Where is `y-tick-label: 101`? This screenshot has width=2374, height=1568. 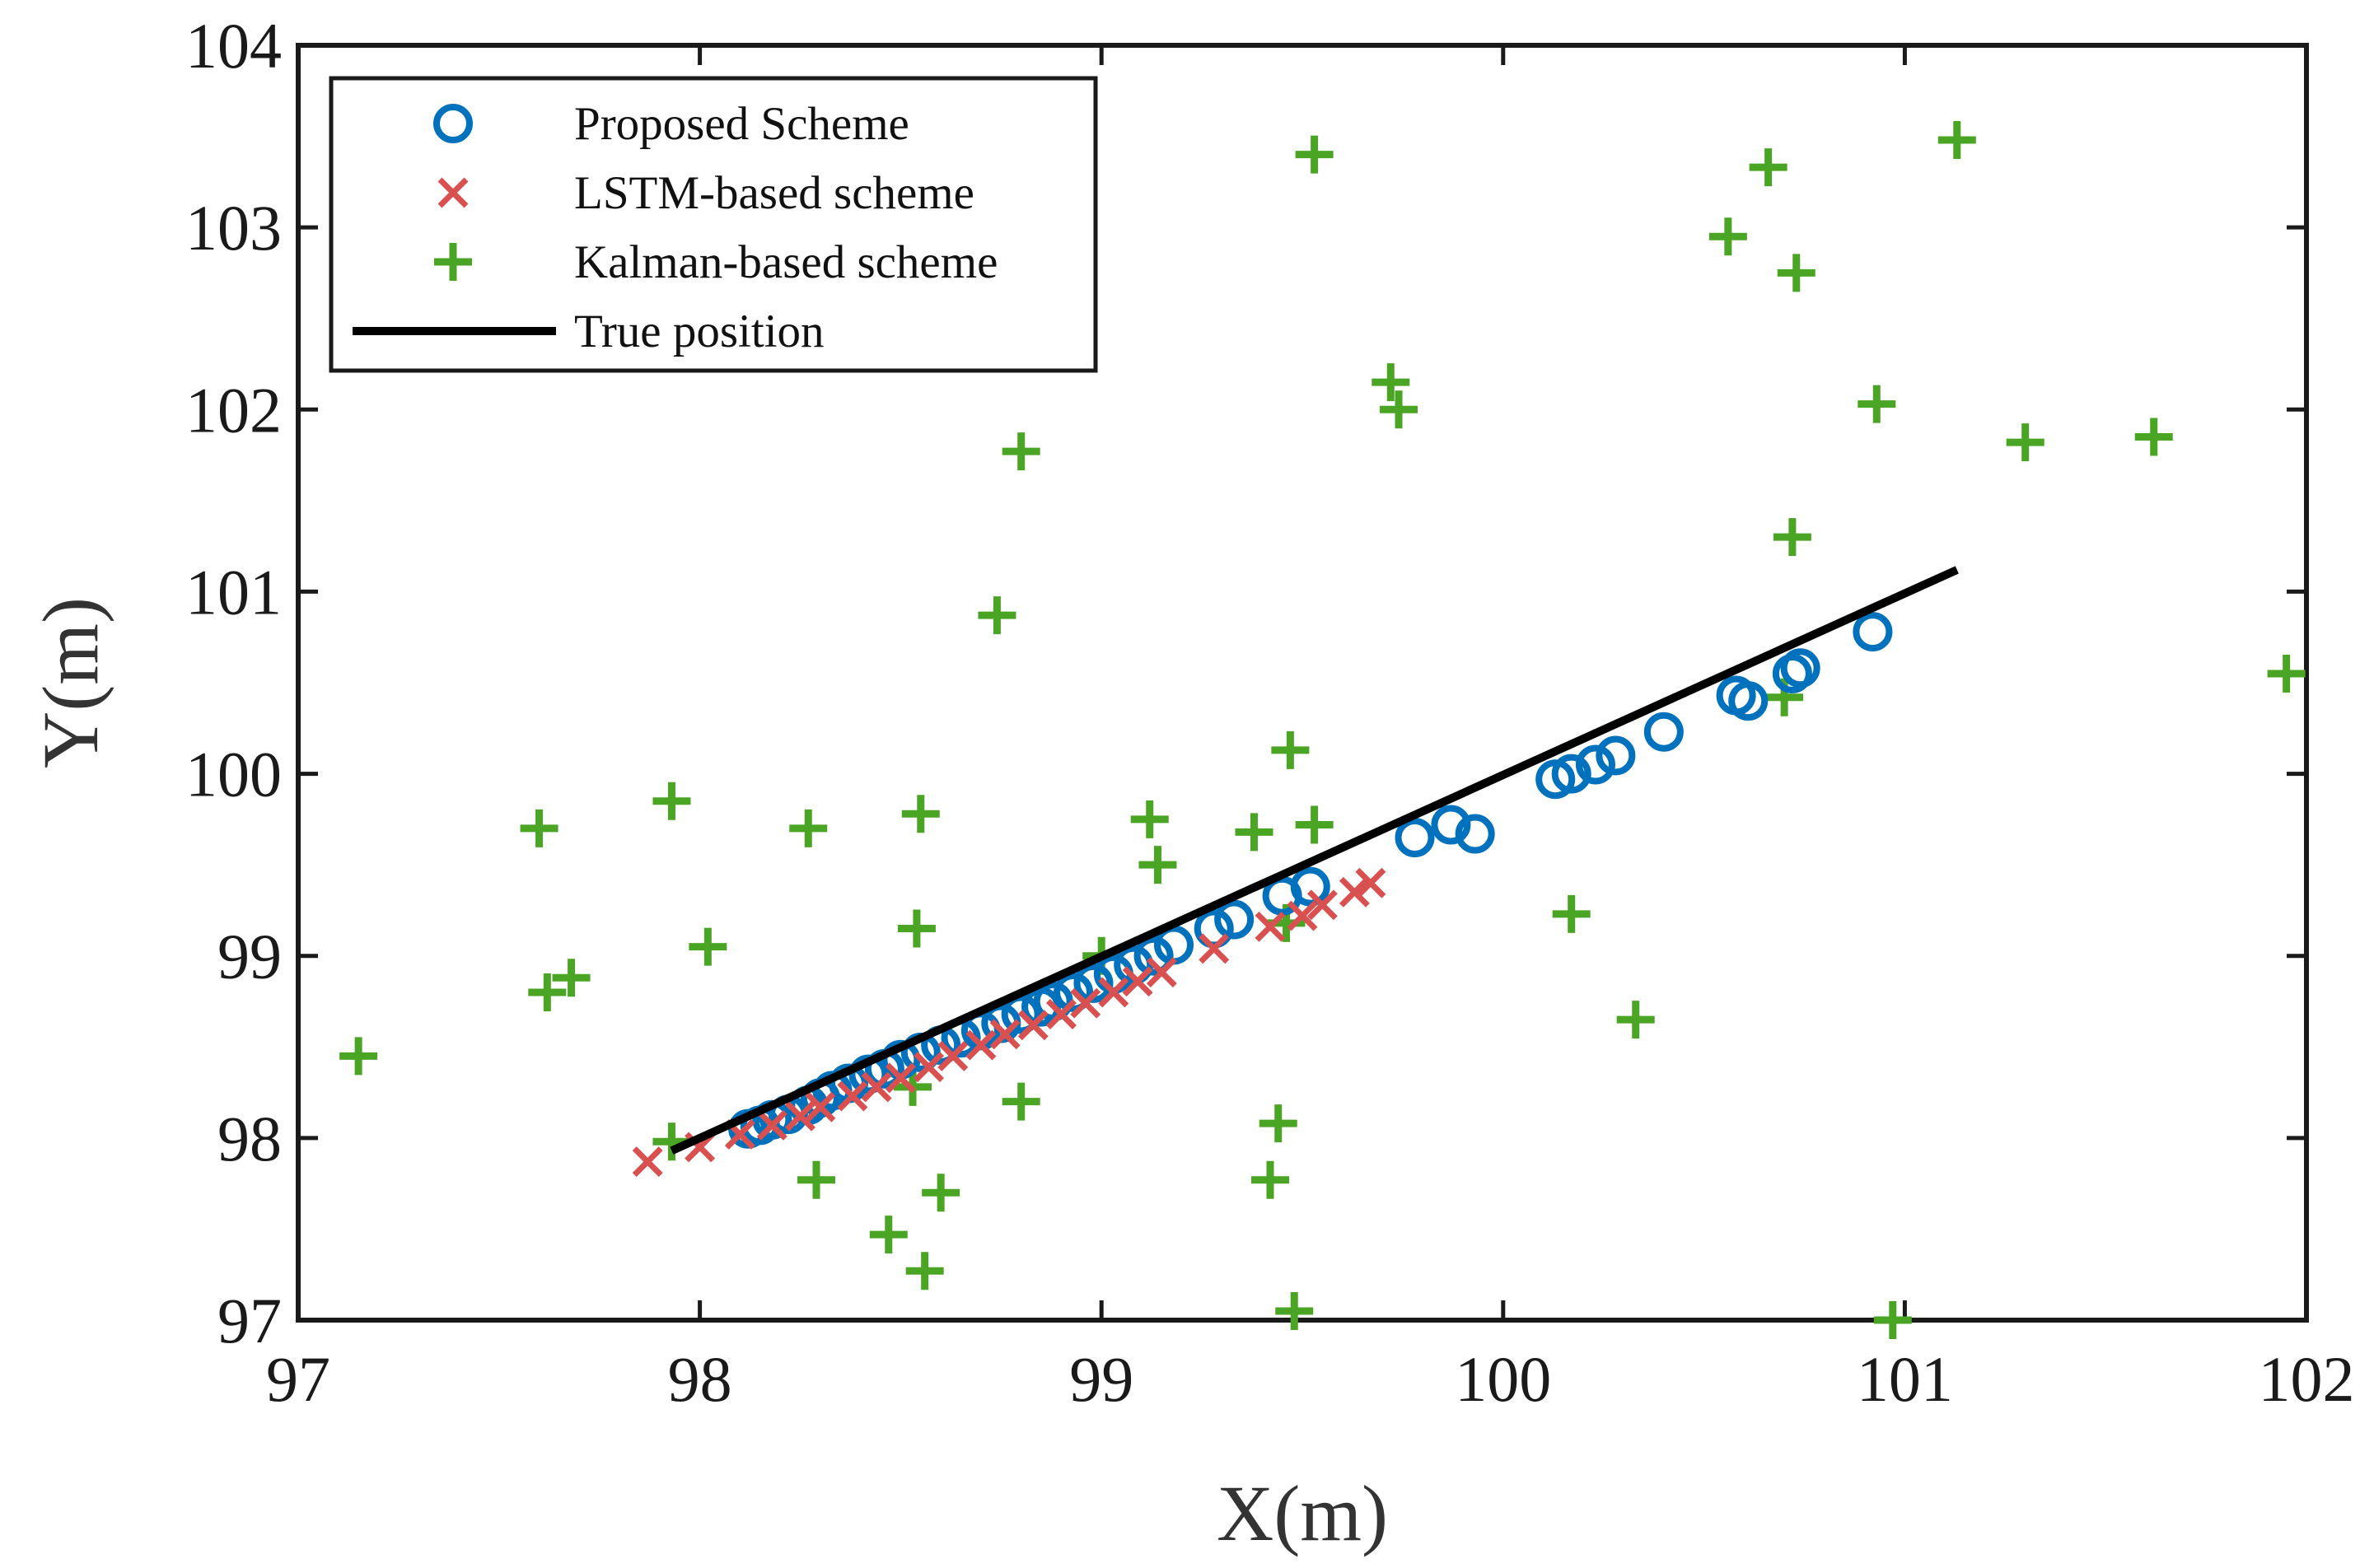 y-tick-label: 101 is located at coordinates (234, 592).